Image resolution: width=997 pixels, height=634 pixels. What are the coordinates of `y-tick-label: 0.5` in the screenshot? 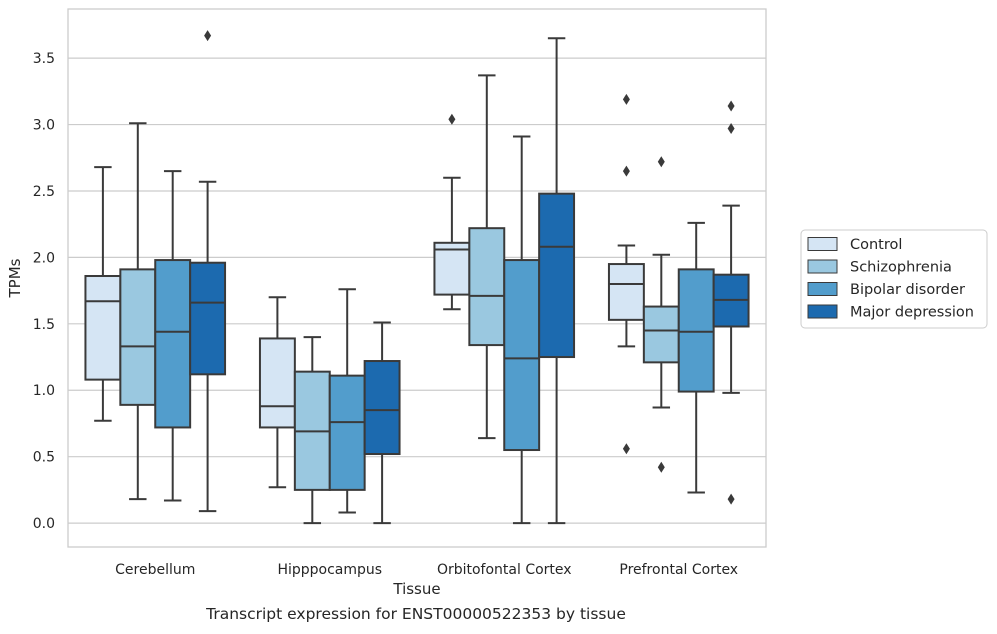 It's located at (44, 458).